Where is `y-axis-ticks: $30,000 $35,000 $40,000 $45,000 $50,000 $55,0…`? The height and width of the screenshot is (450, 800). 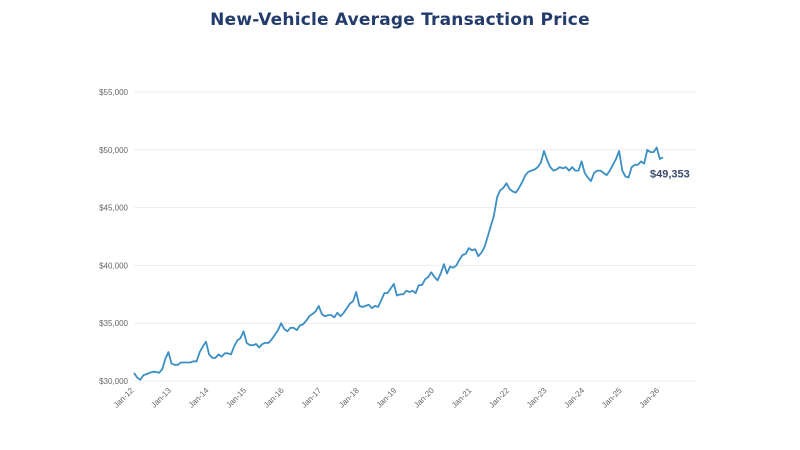 y-axis-ticks: $30,000 $35,000 $40,000 $45,000 $50,000 $55,0… is located at coordinates (113, 237).